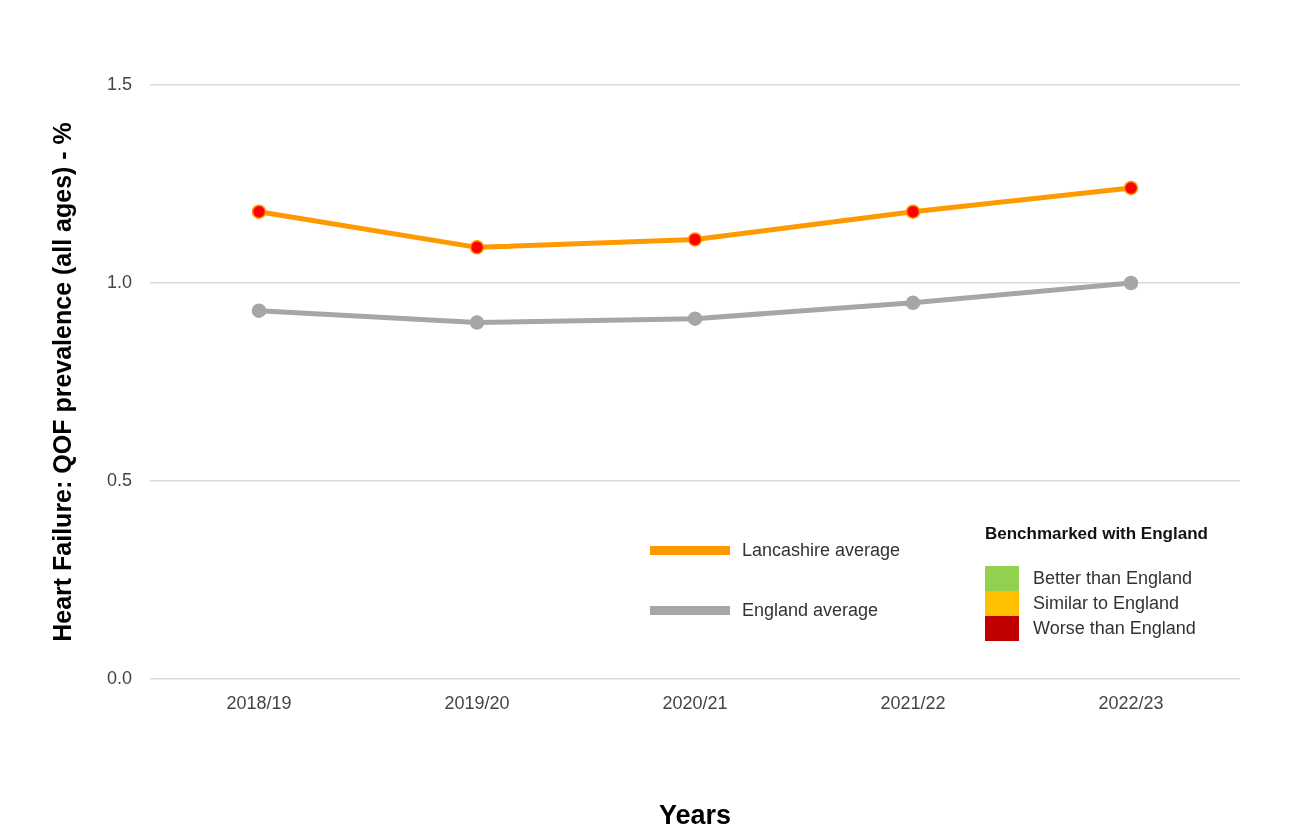 The height and width of the screenshot is (837, 1298). What do you see at coordinates (913, 702) in the screenshot?
I see `x-tick-label: 2021/22` at bounding box center [913, 702].